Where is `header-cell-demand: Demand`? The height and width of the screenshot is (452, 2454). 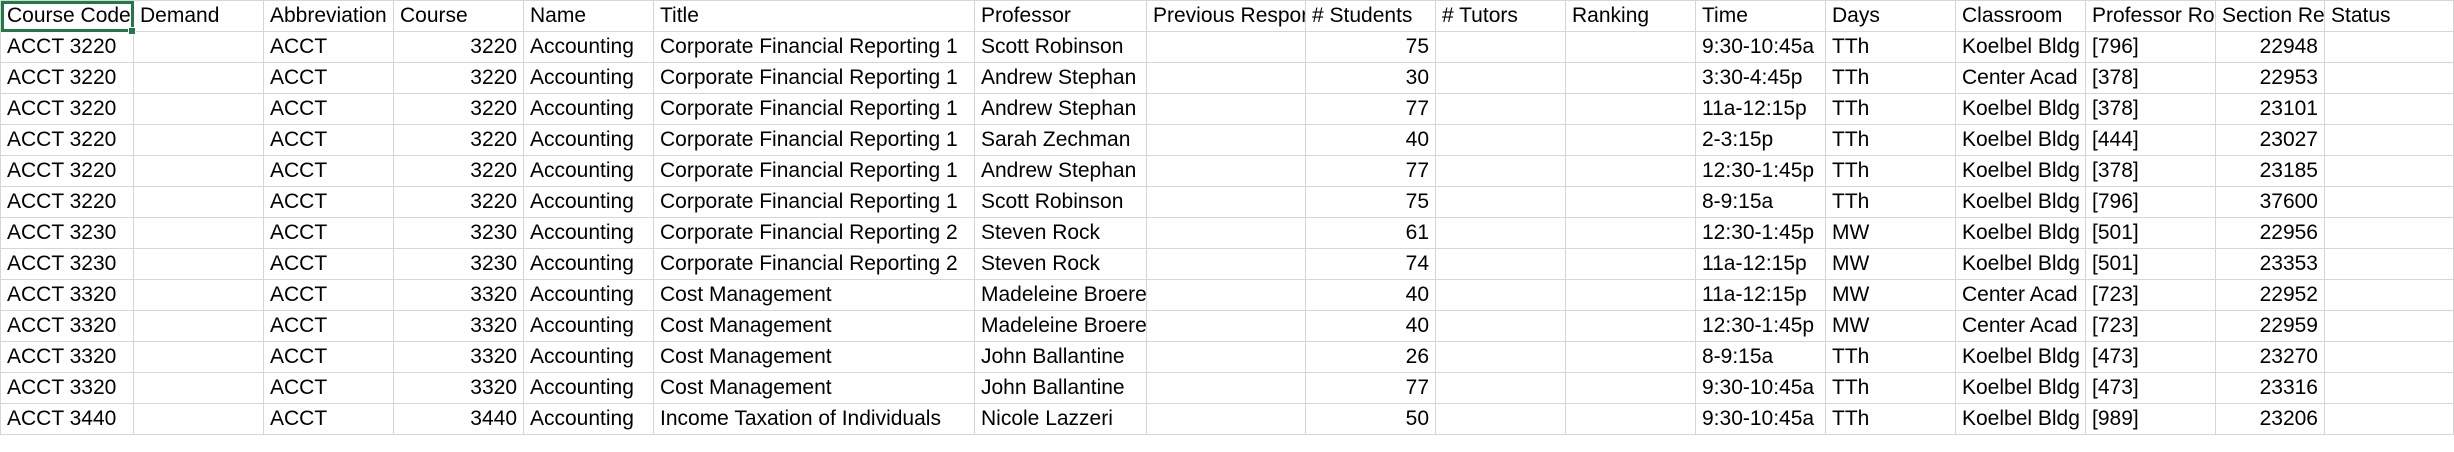
header-cell-demand: Demand is located at coordinates (198, 16).